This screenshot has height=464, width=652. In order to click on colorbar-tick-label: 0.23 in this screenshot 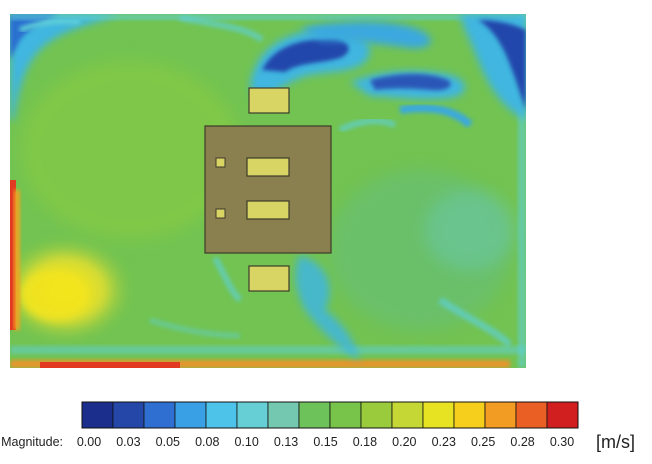, I will do `click(444, 442)`.